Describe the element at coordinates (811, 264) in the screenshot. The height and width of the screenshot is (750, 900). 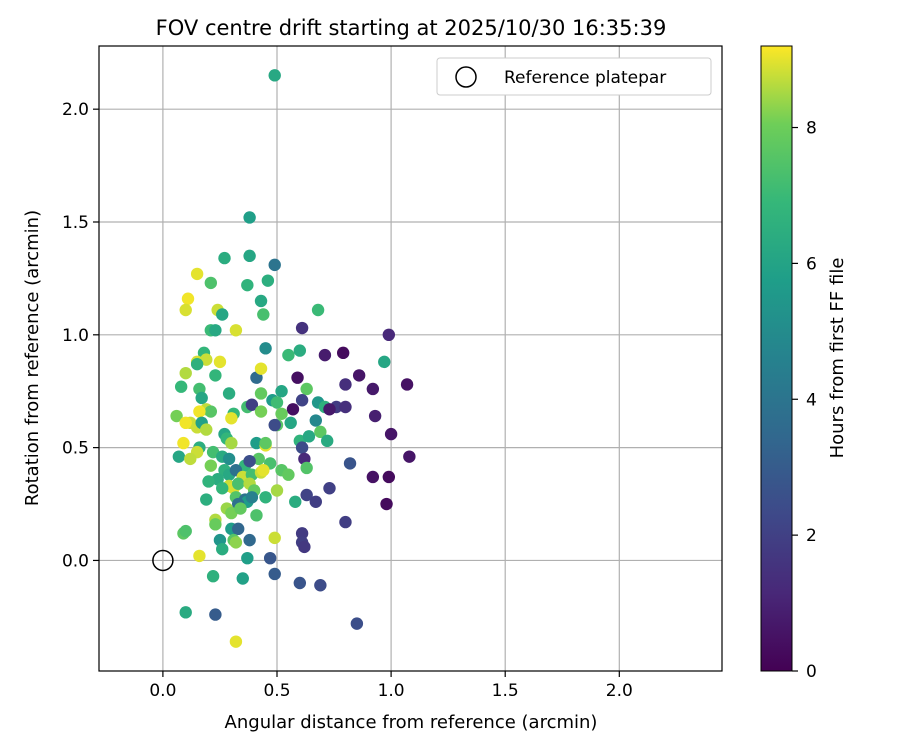
I see `colorbar-tick-label: 6` at that location.